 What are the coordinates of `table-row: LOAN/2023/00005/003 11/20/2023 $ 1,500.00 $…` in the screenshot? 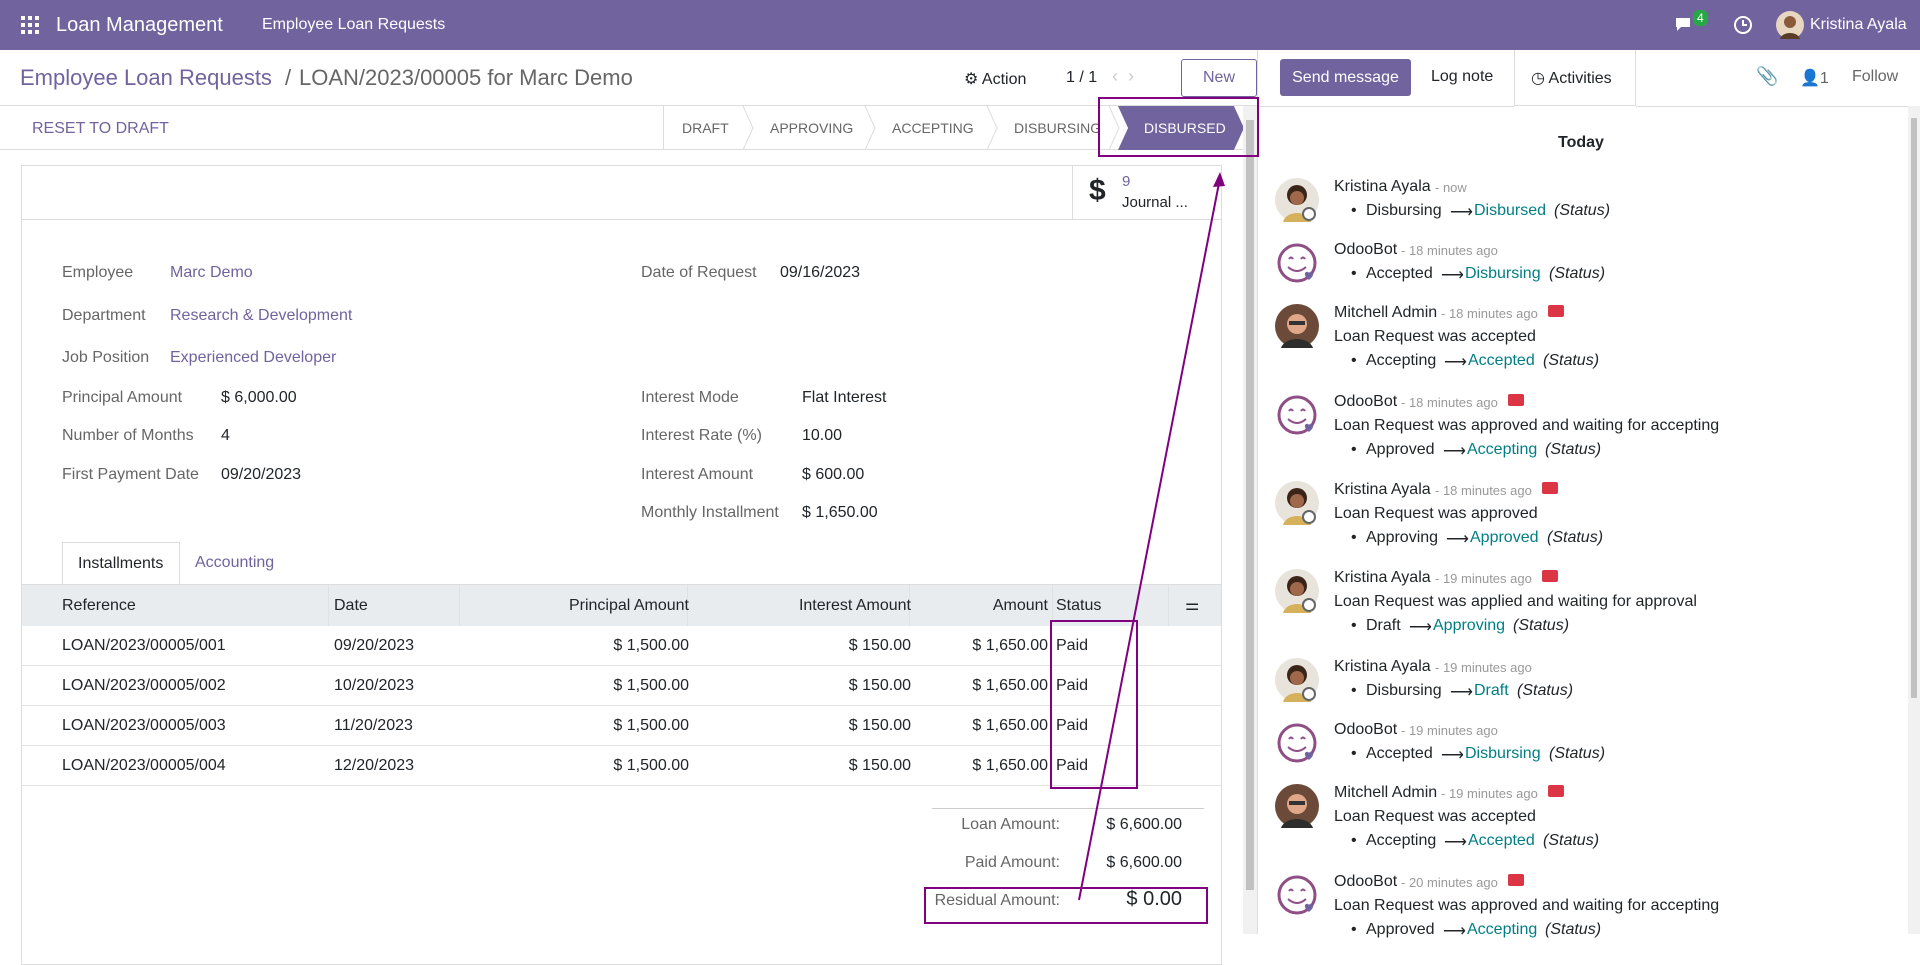 It's located at (621, 726).